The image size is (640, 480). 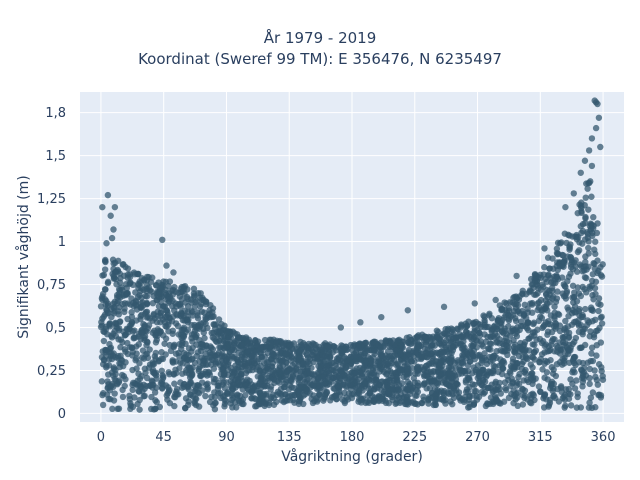 What do you see at coordinates (477, 437) in the screenshot?
I see `x-tick-label: 270` at bounding box center [477, 437].